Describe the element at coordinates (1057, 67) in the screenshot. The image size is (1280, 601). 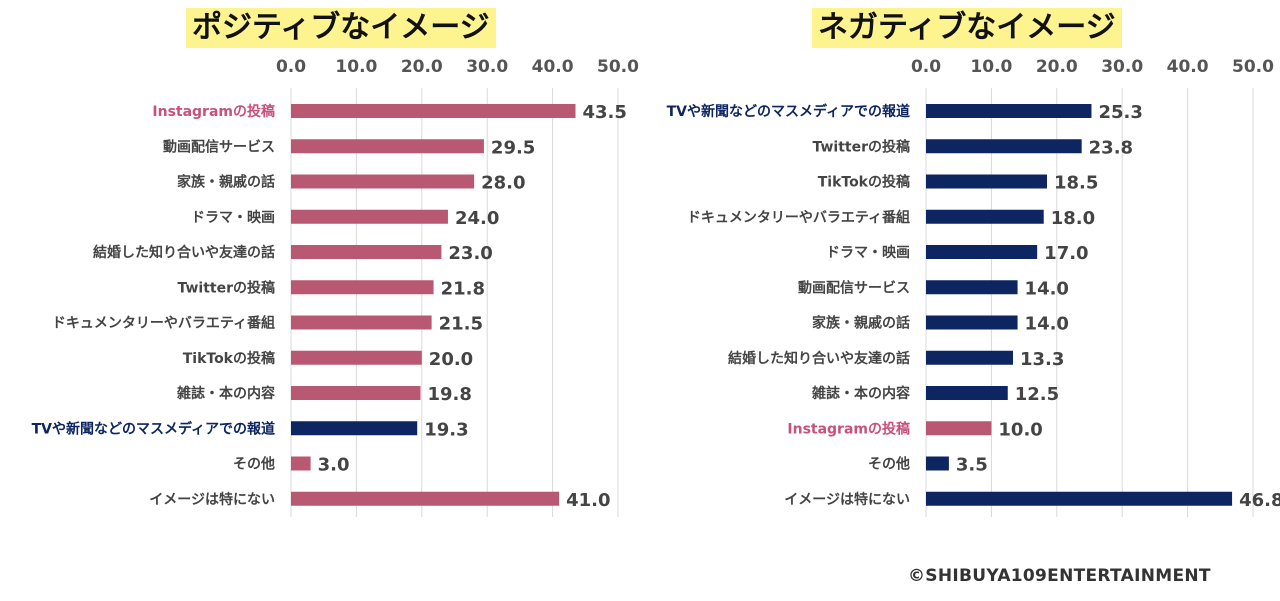
I see `negative-tick-label: 20.0` at that location.